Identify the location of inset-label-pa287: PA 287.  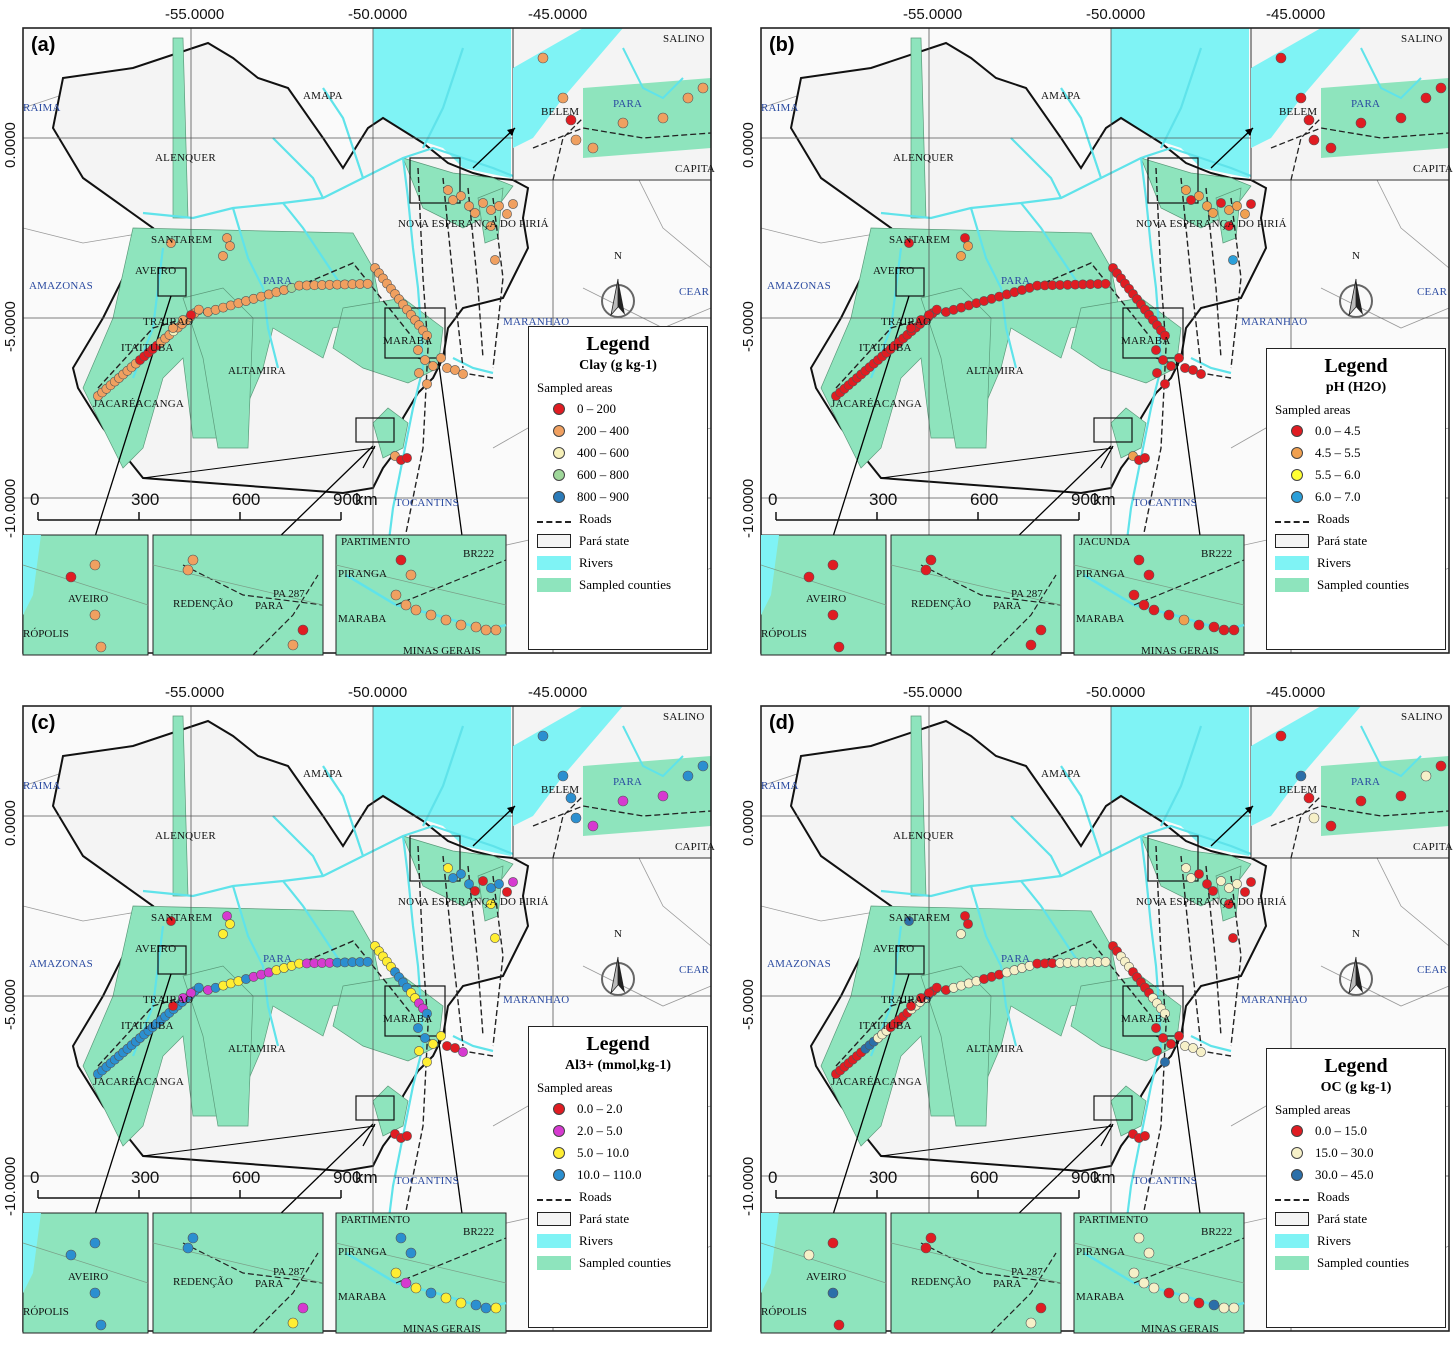
(1027, 594).